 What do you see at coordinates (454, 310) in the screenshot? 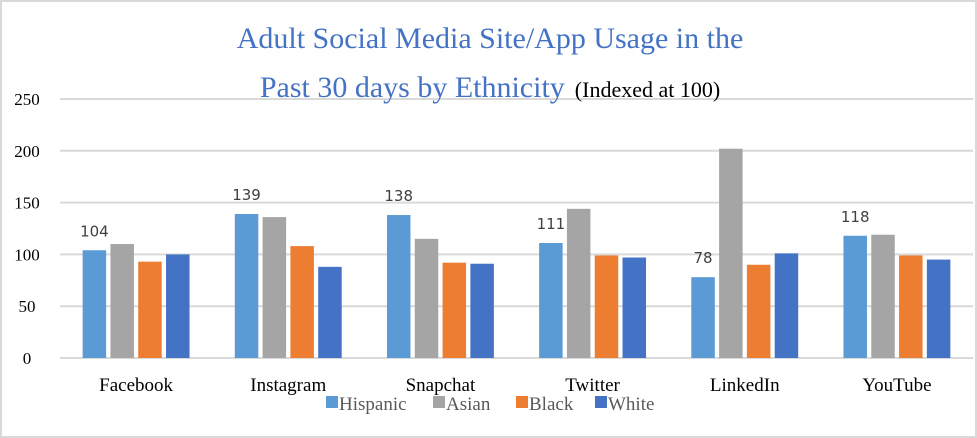
I see `bar-black-snapchat` at bounding box center [454, 310].